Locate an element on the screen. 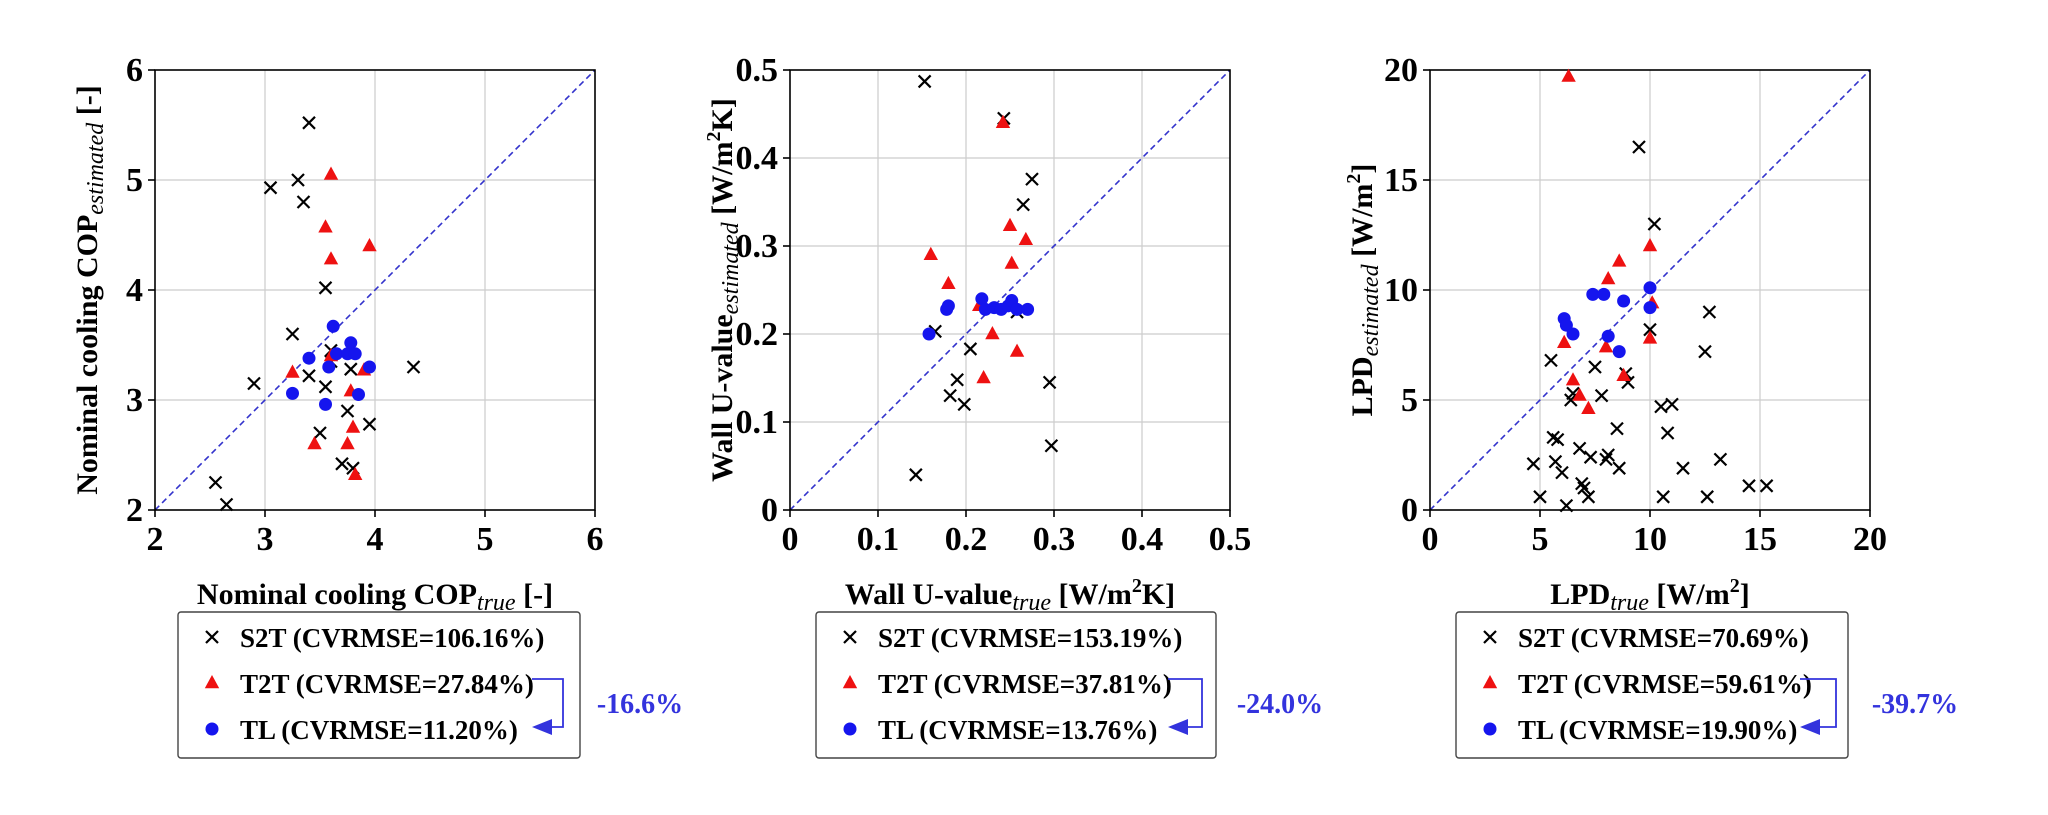 The image size is (2048, 815). improvement-percentage: -39.7% is located at coordinates (1915, 704).